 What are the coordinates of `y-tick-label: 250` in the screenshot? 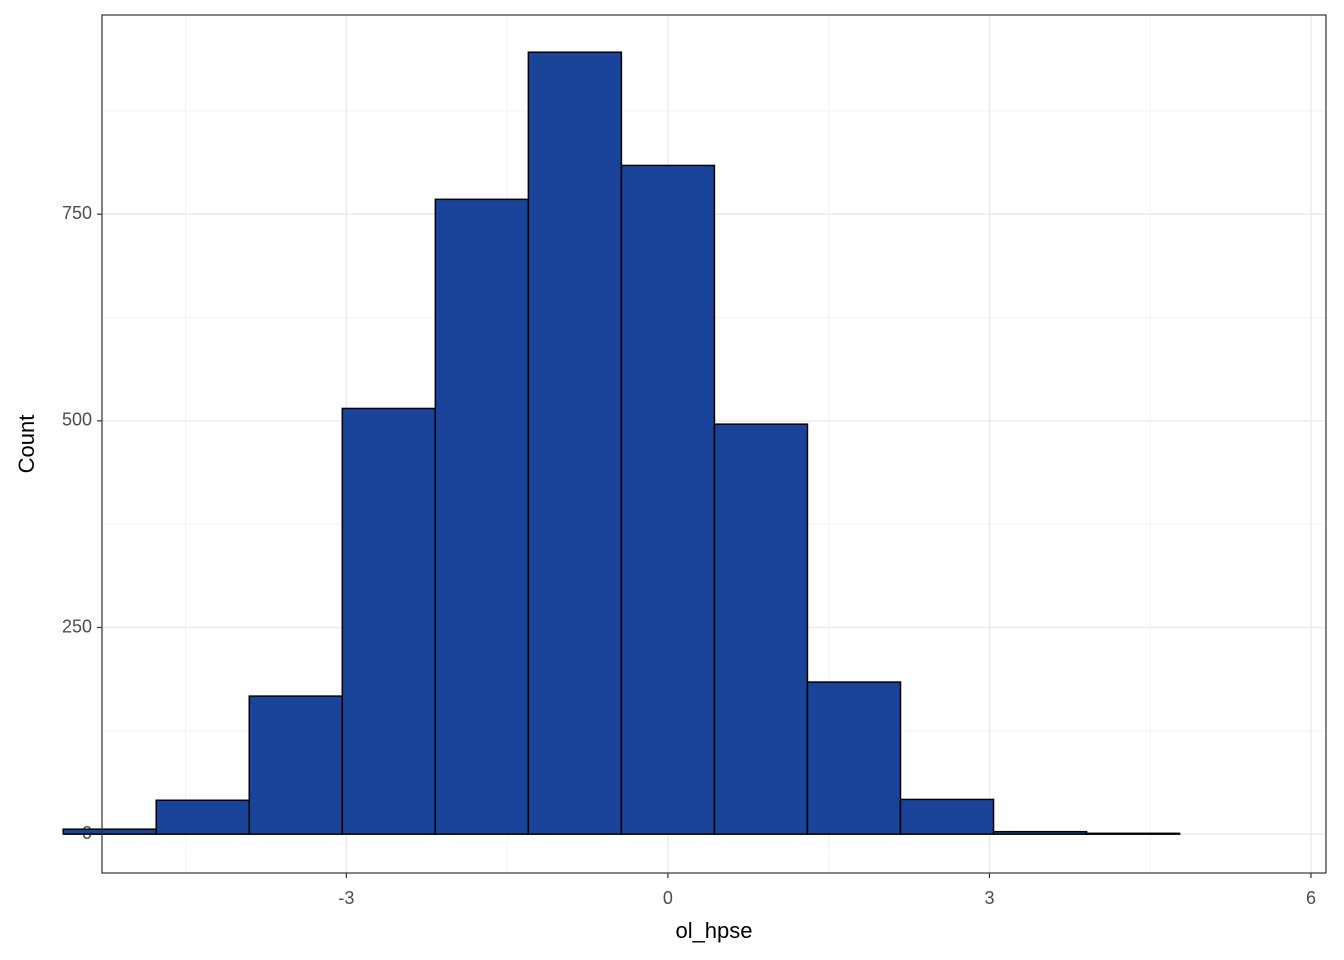 It's located at (77, 626).